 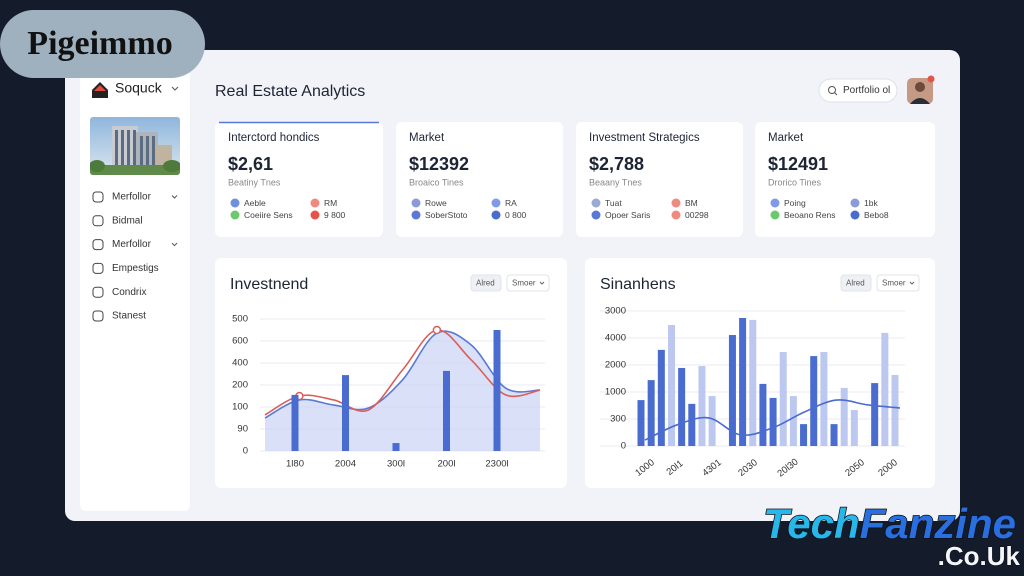 What do you see at coordinates (242, 429) in the screenshot?
I see `y-tick-label: 90` at bounding box center [242, 429].